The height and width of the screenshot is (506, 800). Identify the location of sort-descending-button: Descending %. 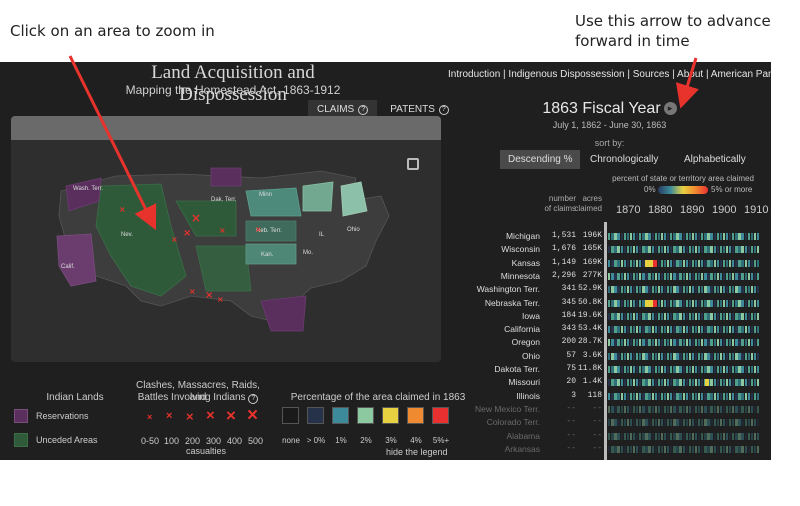
(540, 159).